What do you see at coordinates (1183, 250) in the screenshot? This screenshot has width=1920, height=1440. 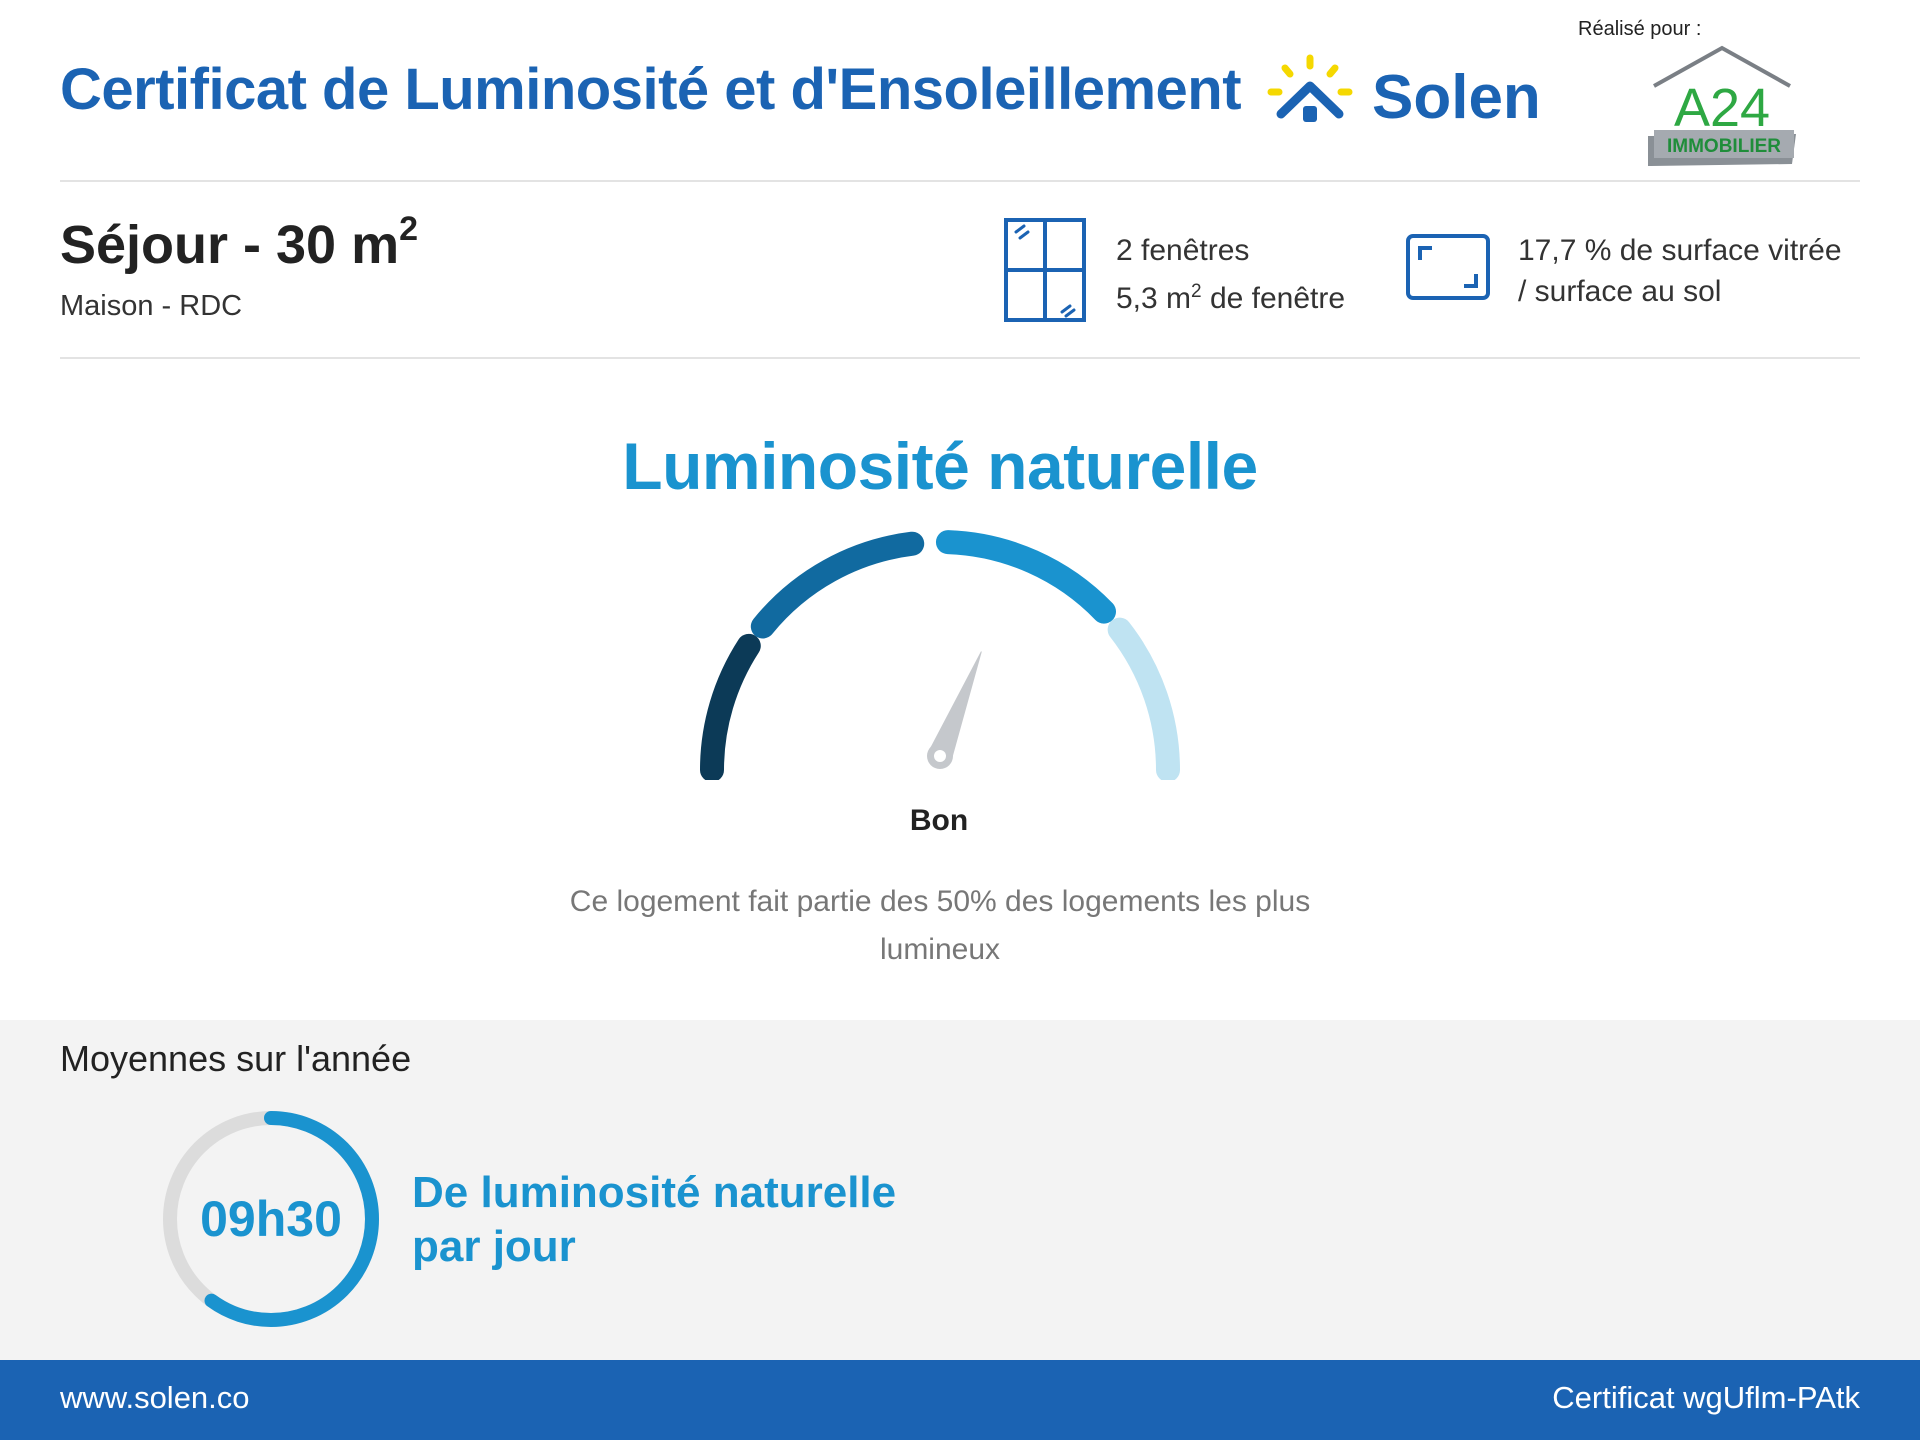 I see `windows-count: 2 fenêtres` at bounding box center [1183, 250].